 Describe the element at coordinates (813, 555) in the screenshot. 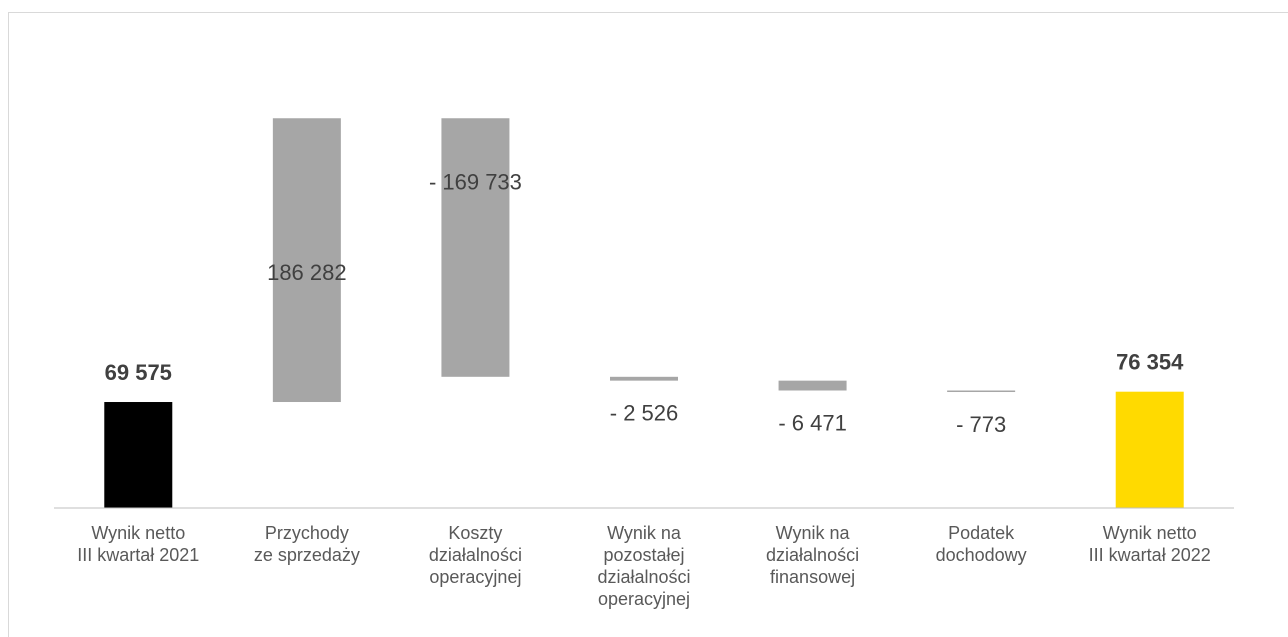

I see `x-tick-label: Wynik na działalności finansowej` at that location.